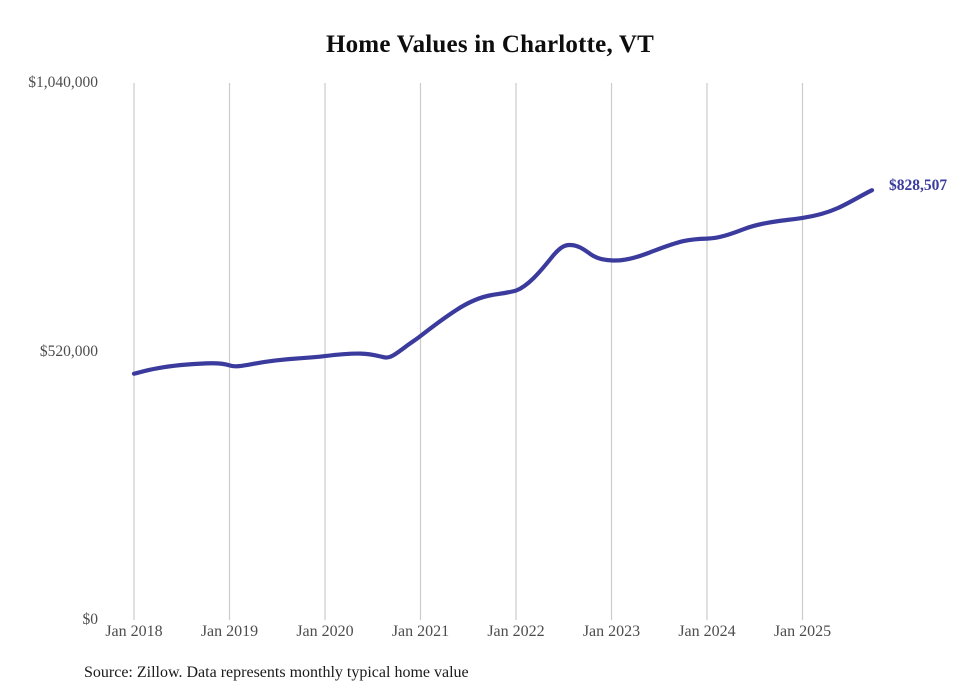  I want to click on ytick-label-bottom: $0, so click(90, 619).